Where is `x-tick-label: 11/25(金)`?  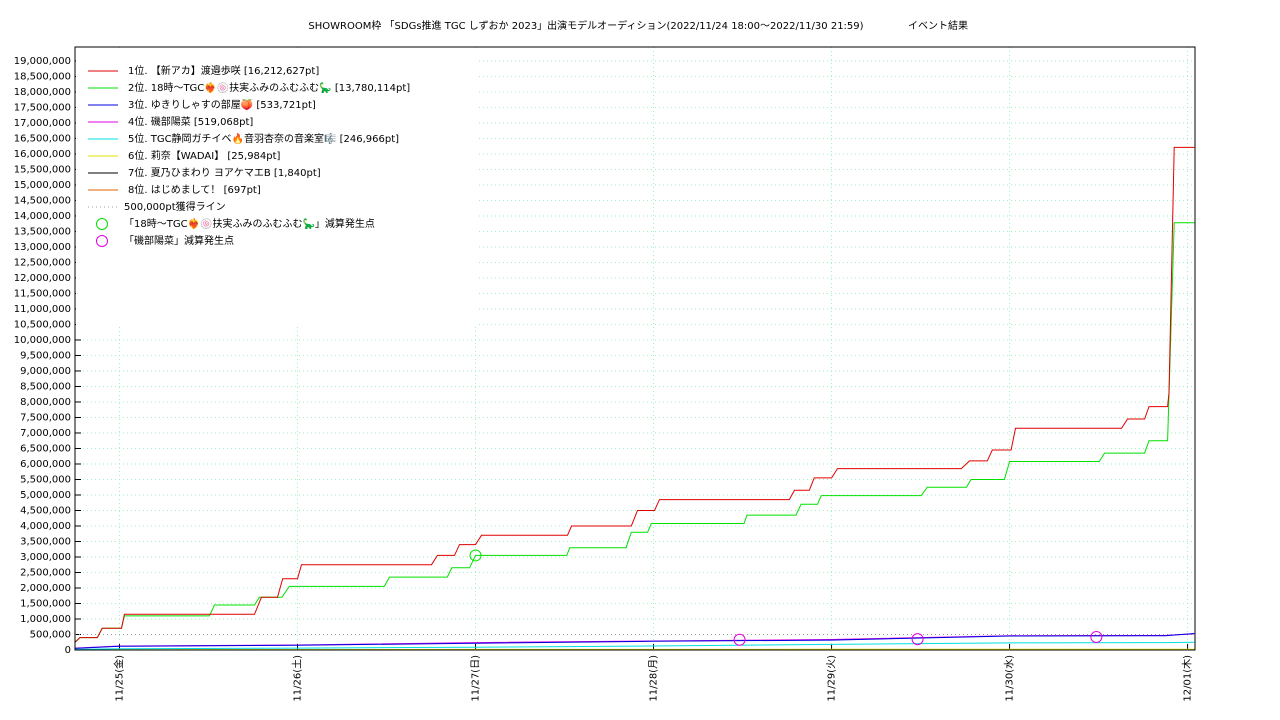
x-tick-label: 11/25(金) is located at coordinates (119, 678).